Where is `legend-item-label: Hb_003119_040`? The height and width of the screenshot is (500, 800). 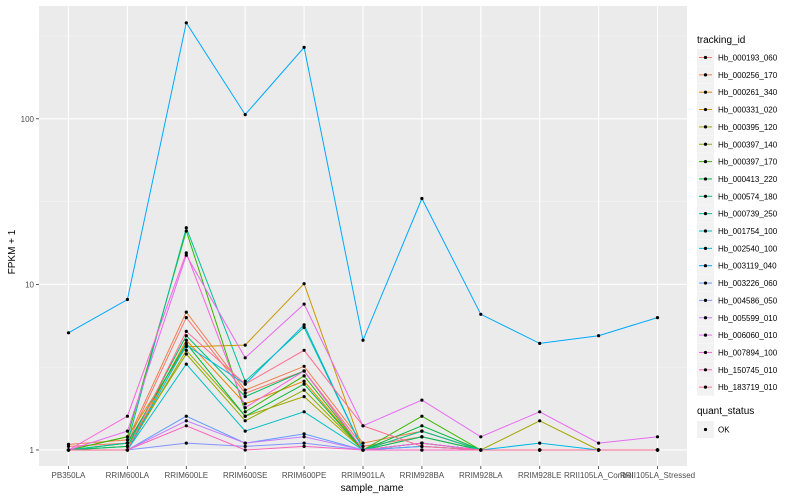 legend-item-label: Hb_003119_040 is located at coordinates (747, 266).